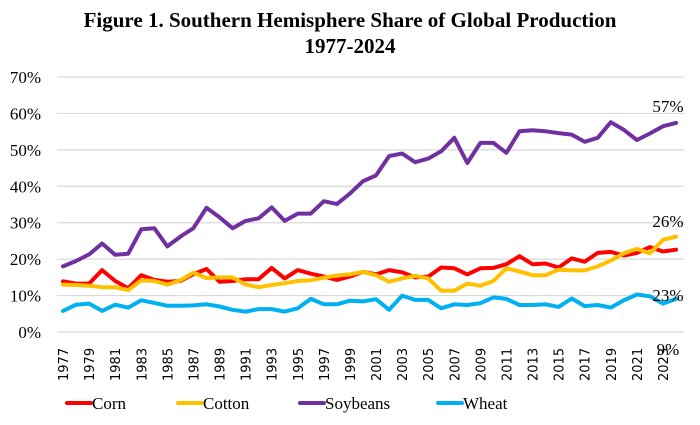 Image resolution: width=700 pixels, height=425 pixels. What do you see at coordinates (612, 364) in the screenshot?
I see `x-tick-label: 2019` at bounding box center [612, 364].